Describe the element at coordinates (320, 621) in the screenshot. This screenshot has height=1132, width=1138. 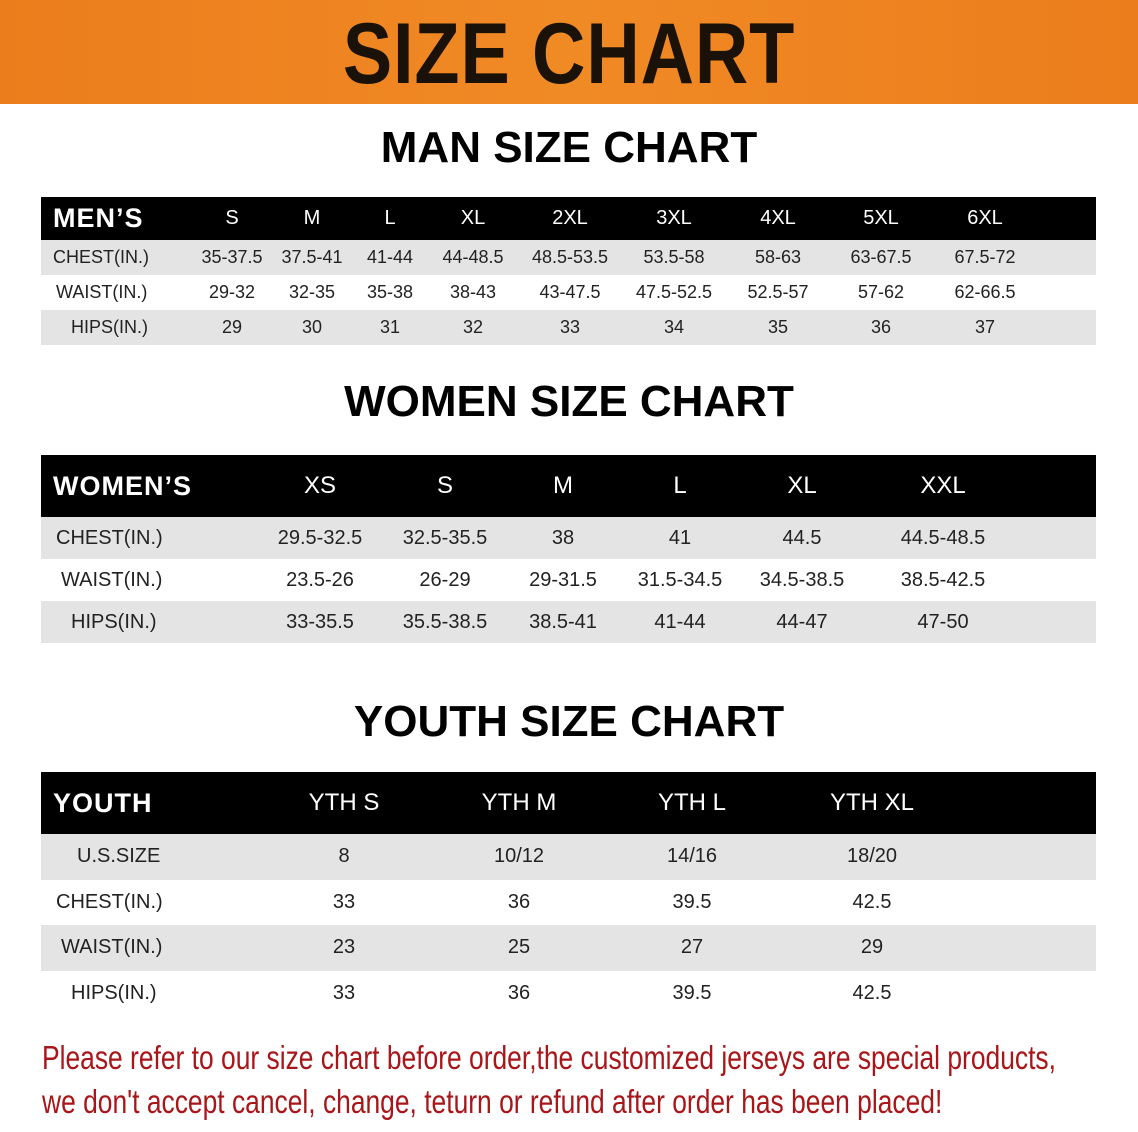
I see `table-cell: 33-35.5` at that location.